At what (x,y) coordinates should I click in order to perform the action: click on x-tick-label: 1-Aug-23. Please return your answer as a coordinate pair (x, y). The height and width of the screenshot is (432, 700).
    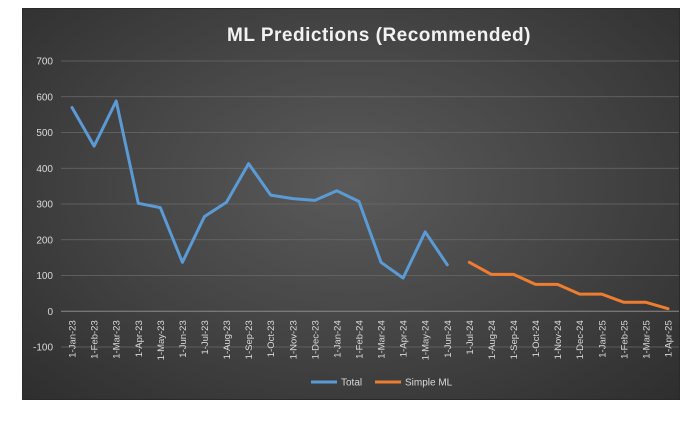
    Looking at the image, I should click on (227, 339).